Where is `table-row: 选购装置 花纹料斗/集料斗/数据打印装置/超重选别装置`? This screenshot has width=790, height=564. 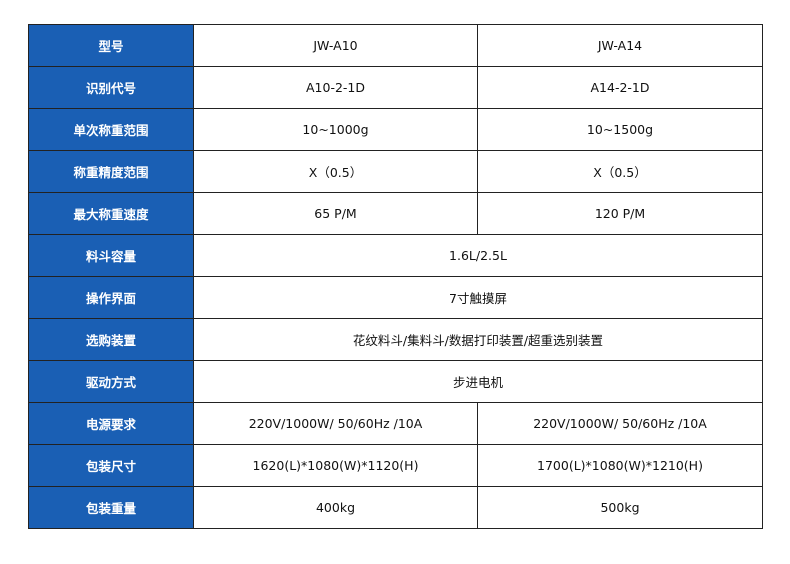 table-row: 选购装置 花纹料斗/集料斗/数据打印装置/超重选别装置 is located at coordinates (395, 339).